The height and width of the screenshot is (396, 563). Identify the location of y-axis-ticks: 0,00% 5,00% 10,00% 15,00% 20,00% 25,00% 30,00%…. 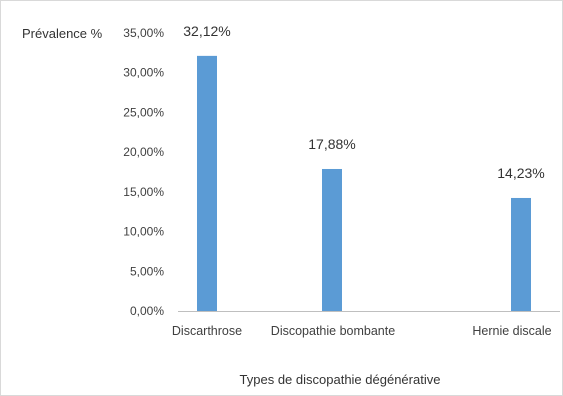
(143, 172).